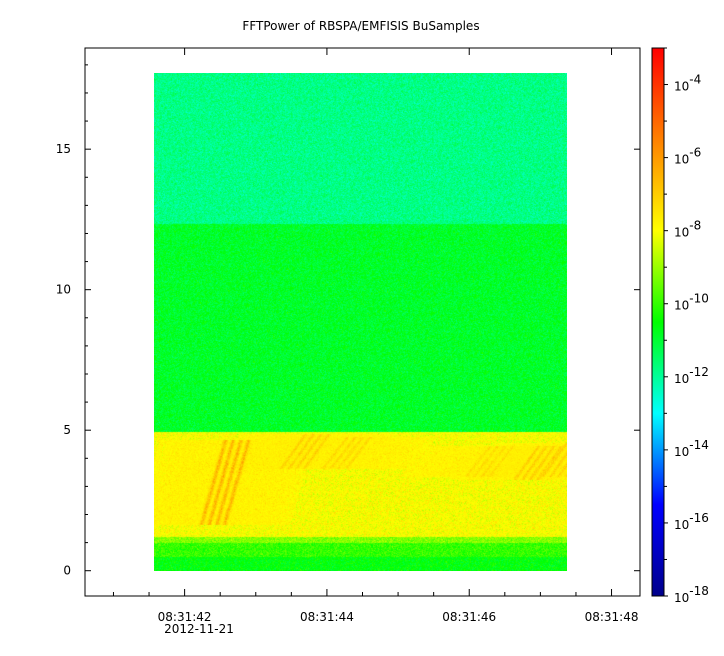 This screenshot has width=724, height=656. I want to click on y-tick-label: 5, so click(67, 430).